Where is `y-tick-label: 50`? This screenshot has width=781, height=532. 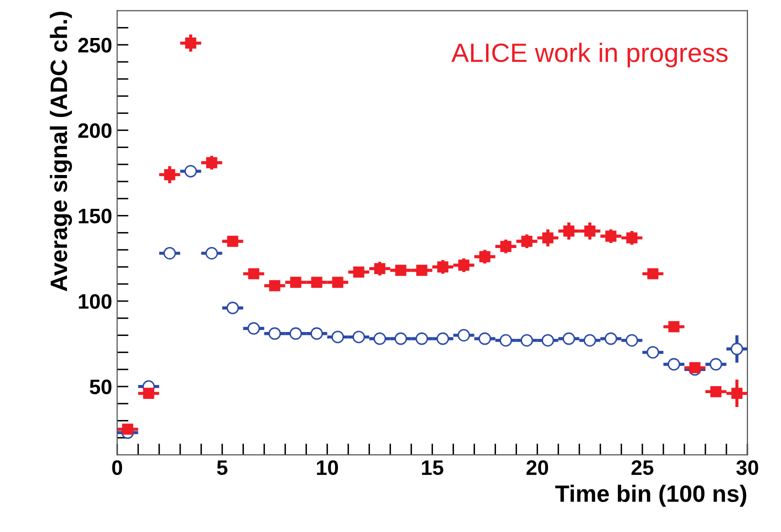 y-tick-label: 50 is located at coordinates (101, 387).